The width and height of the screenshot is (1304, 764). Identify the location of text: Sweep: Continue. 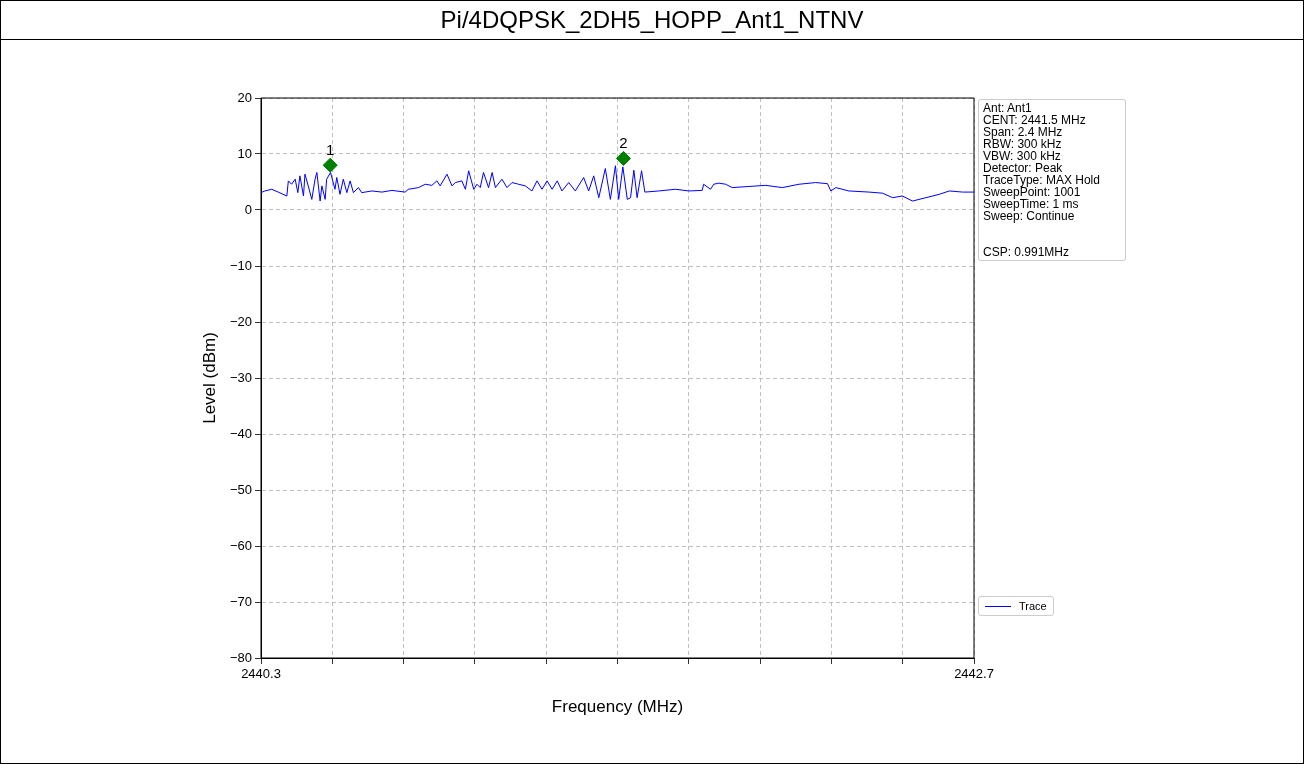
(1029, 216).